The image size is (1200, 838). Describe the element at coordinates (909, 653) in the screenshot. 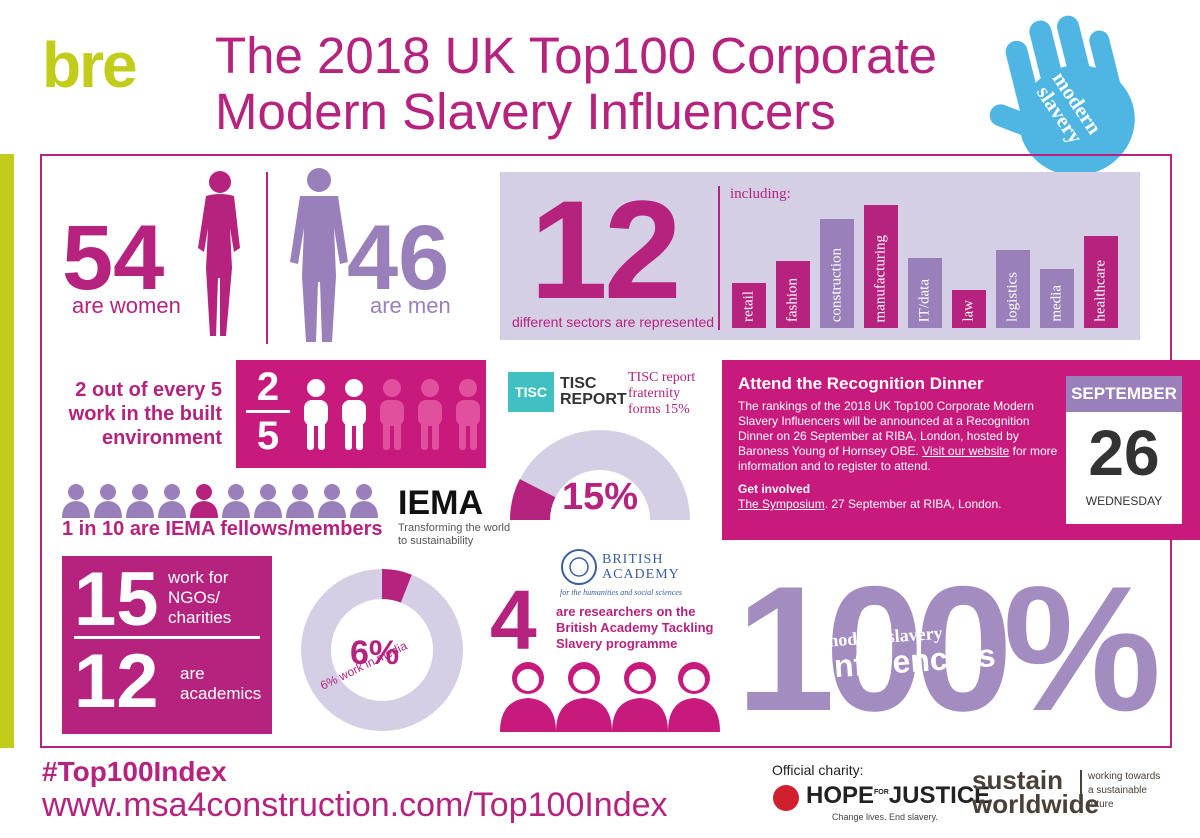

I see `hundred-caption: modern slavery influencers` at that location.